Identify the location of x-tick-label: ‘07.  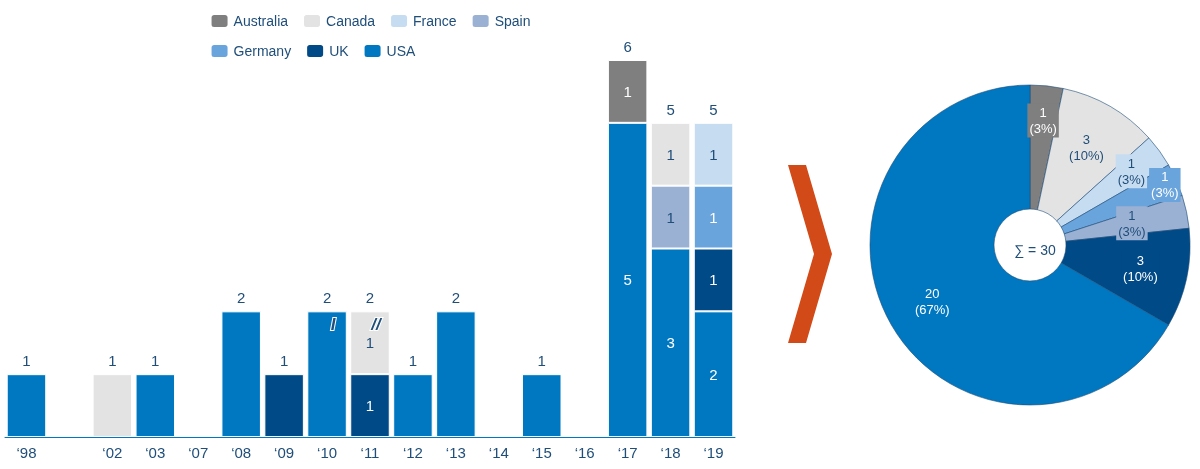
(198, 452).